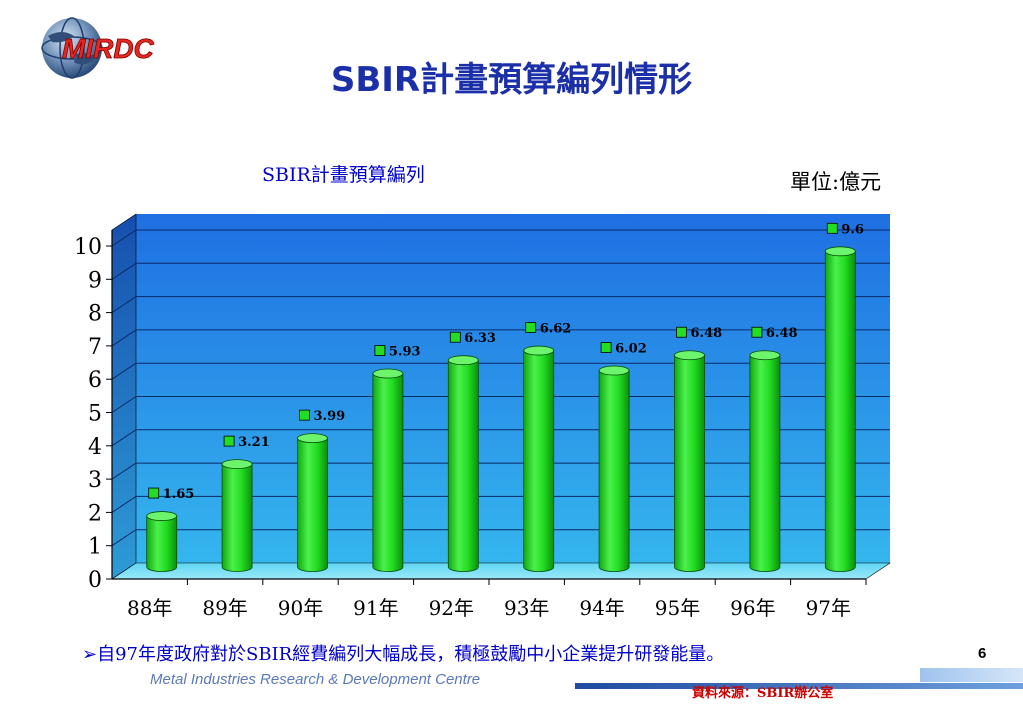  I want to click on mirdc-logo: MIRDC, so click(98, 48).